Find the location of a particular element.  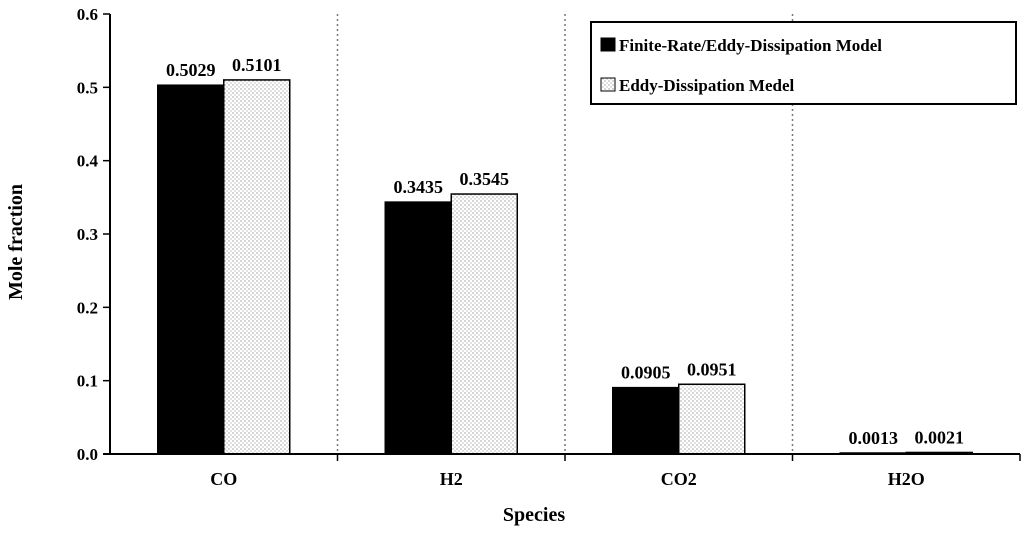

y-tick-label: 0.6 is located at coordinates (87, 14).